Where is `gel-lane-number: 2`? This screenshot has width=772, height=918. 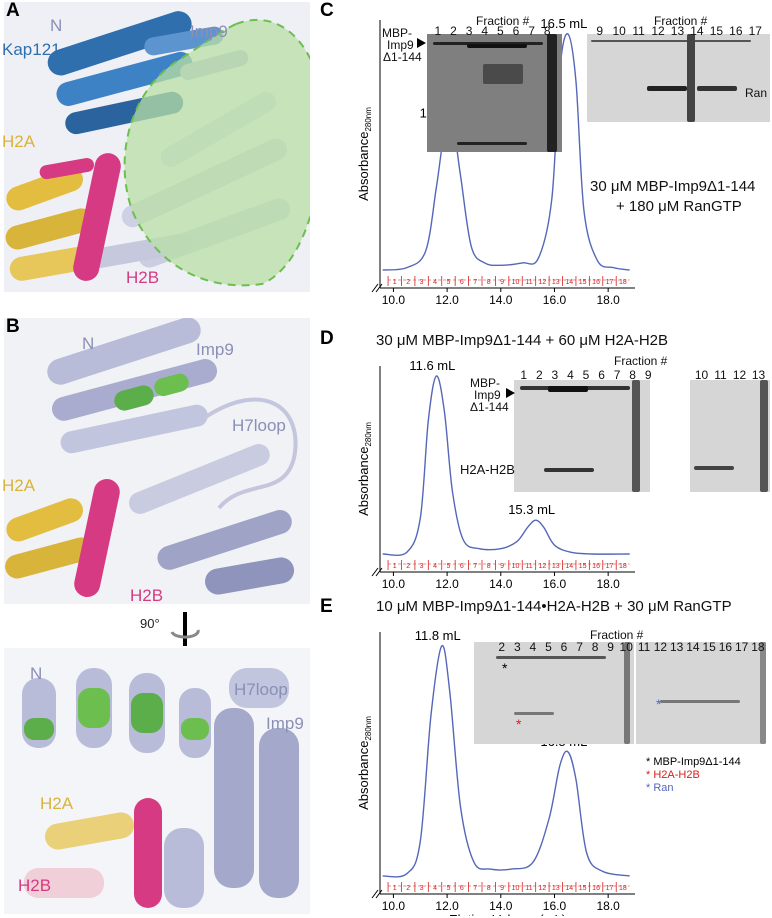
gel-lane-number: 2 is located at coordinates (453, 31).